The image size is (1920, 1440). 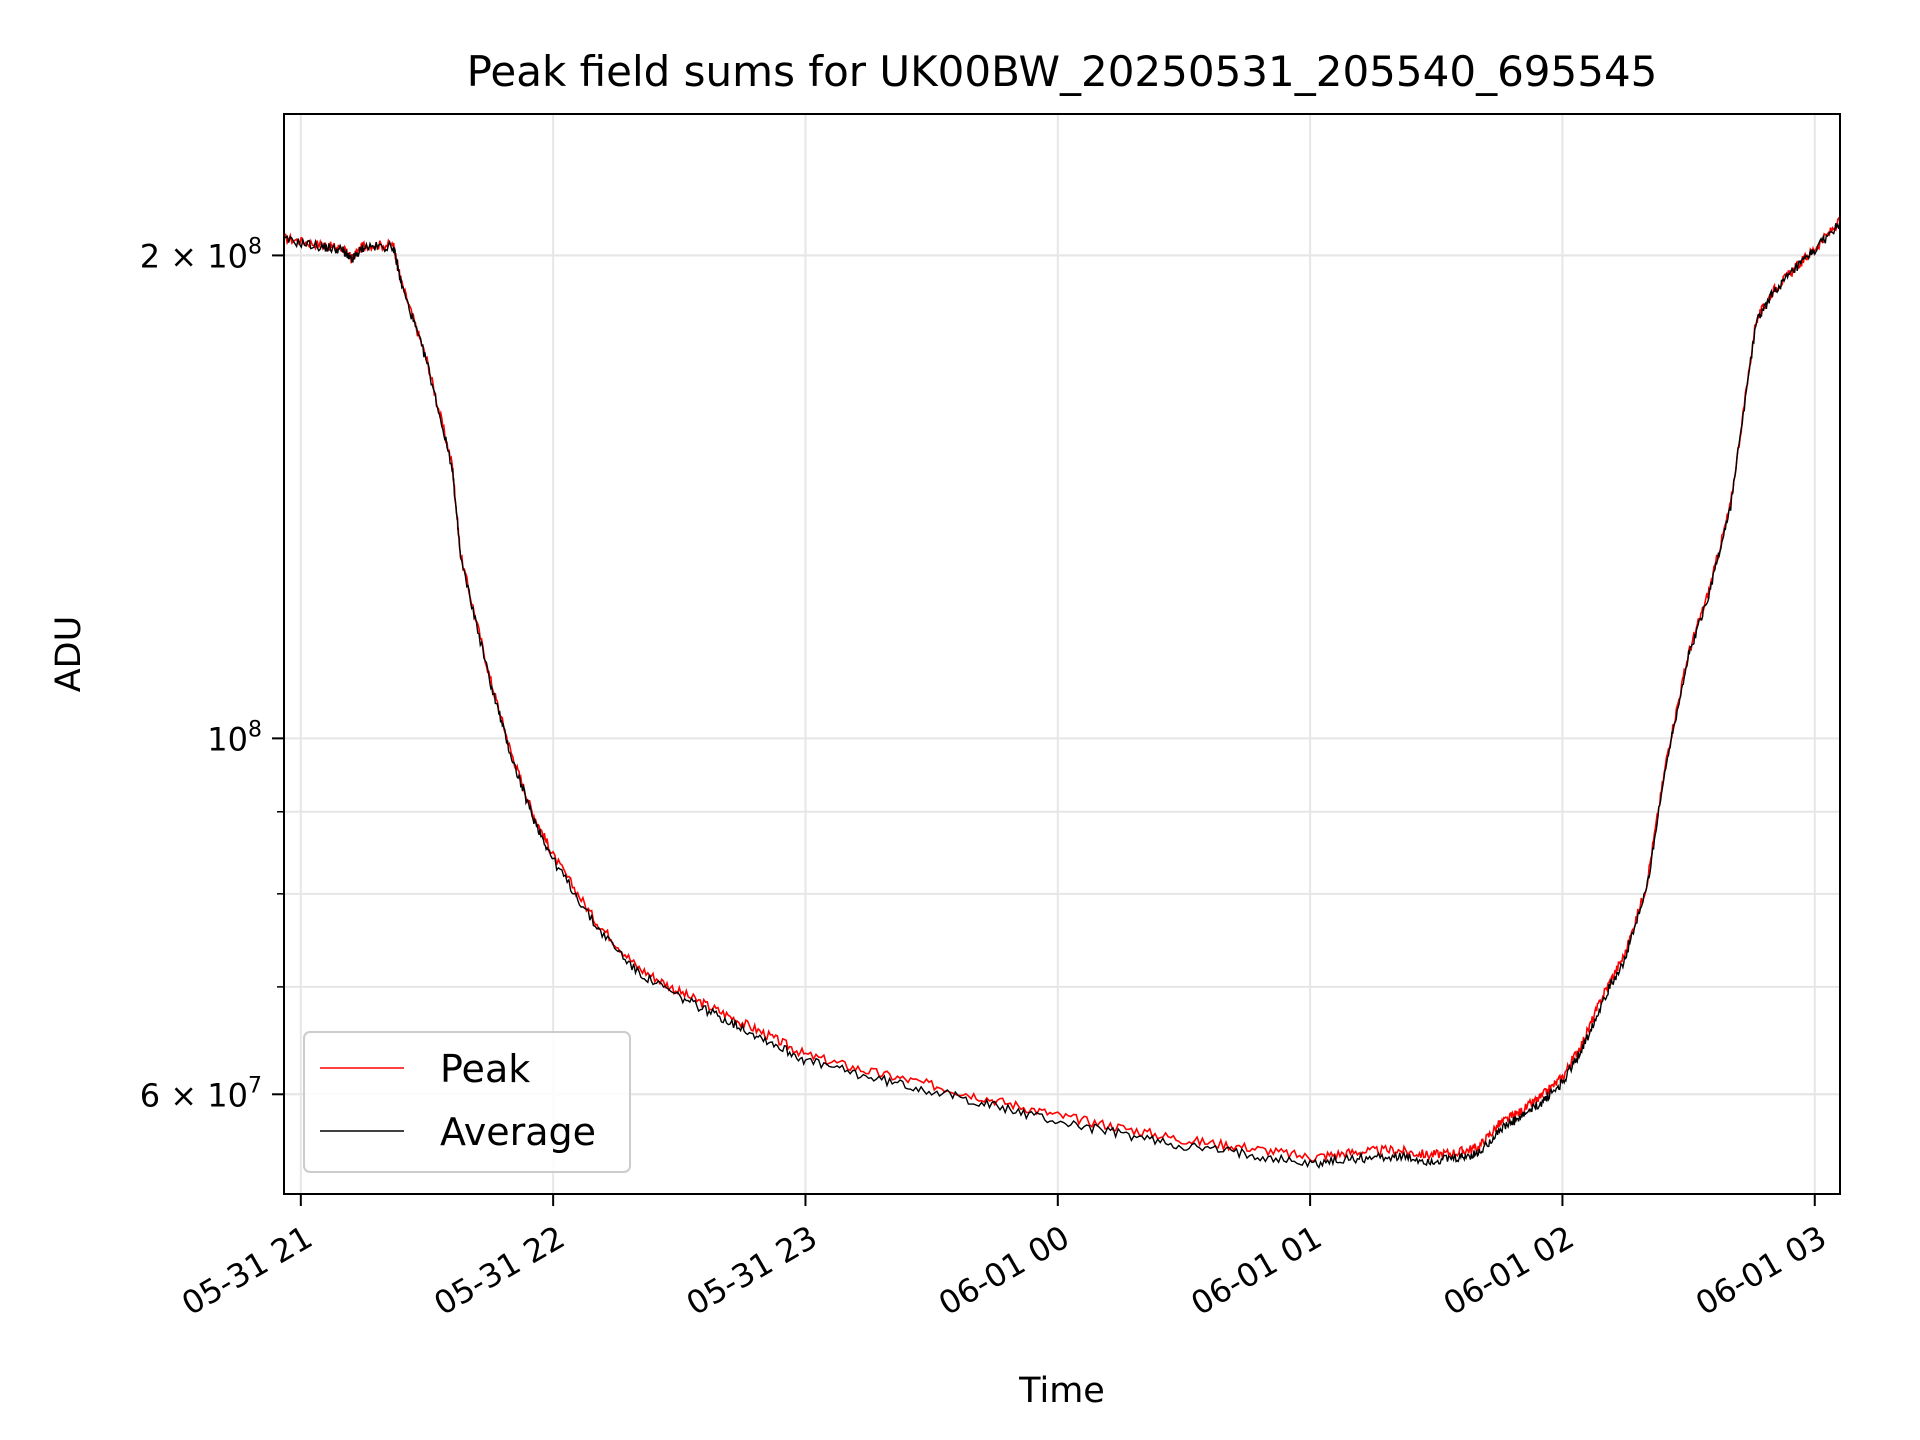 I want to click on y-tick-label: 2 × 108, so click(x=201, y=254).